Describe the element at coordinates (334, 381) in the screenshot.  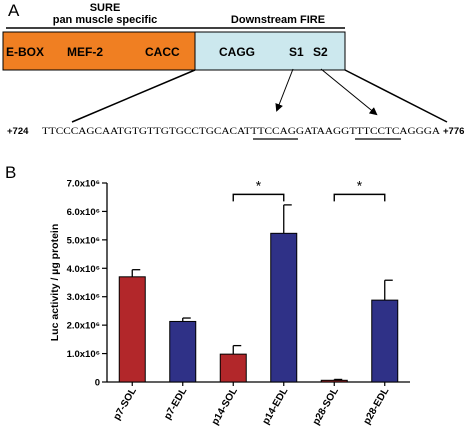
I see `bar-p28-sol` at that location.